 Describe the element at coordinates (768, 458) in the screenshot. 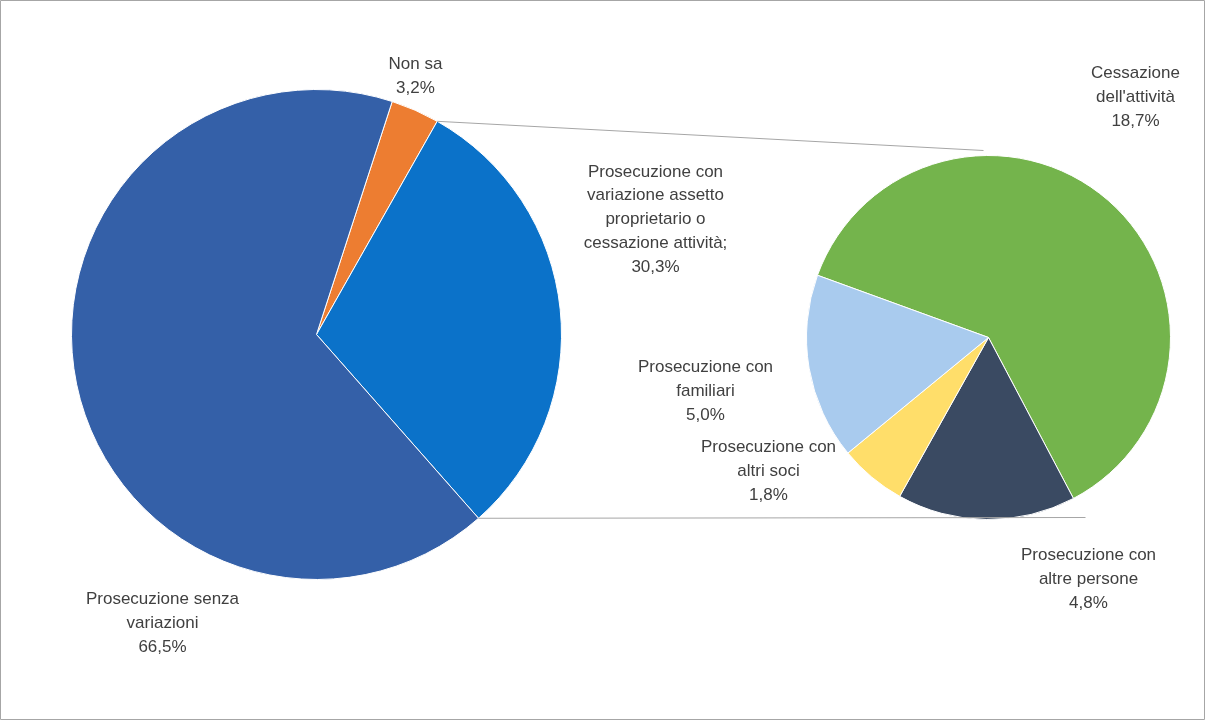

I see `slice-label: Prosecuzione con altri soci` at that location.